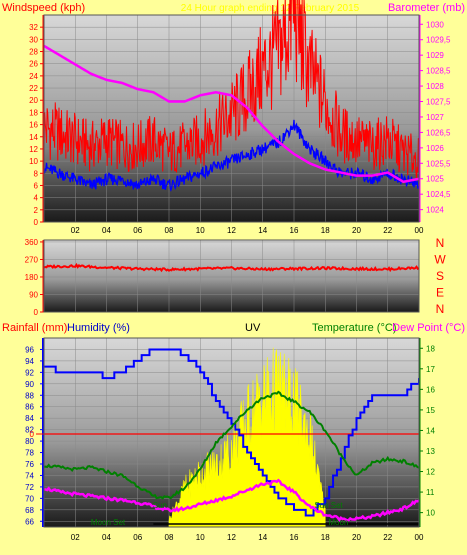 This screenshot has height=555, width=467. What do you see at coordinates (294, 537) in the screenshot?
I see `climate-x-tick-label: 16` at bounding box center [294, 537].